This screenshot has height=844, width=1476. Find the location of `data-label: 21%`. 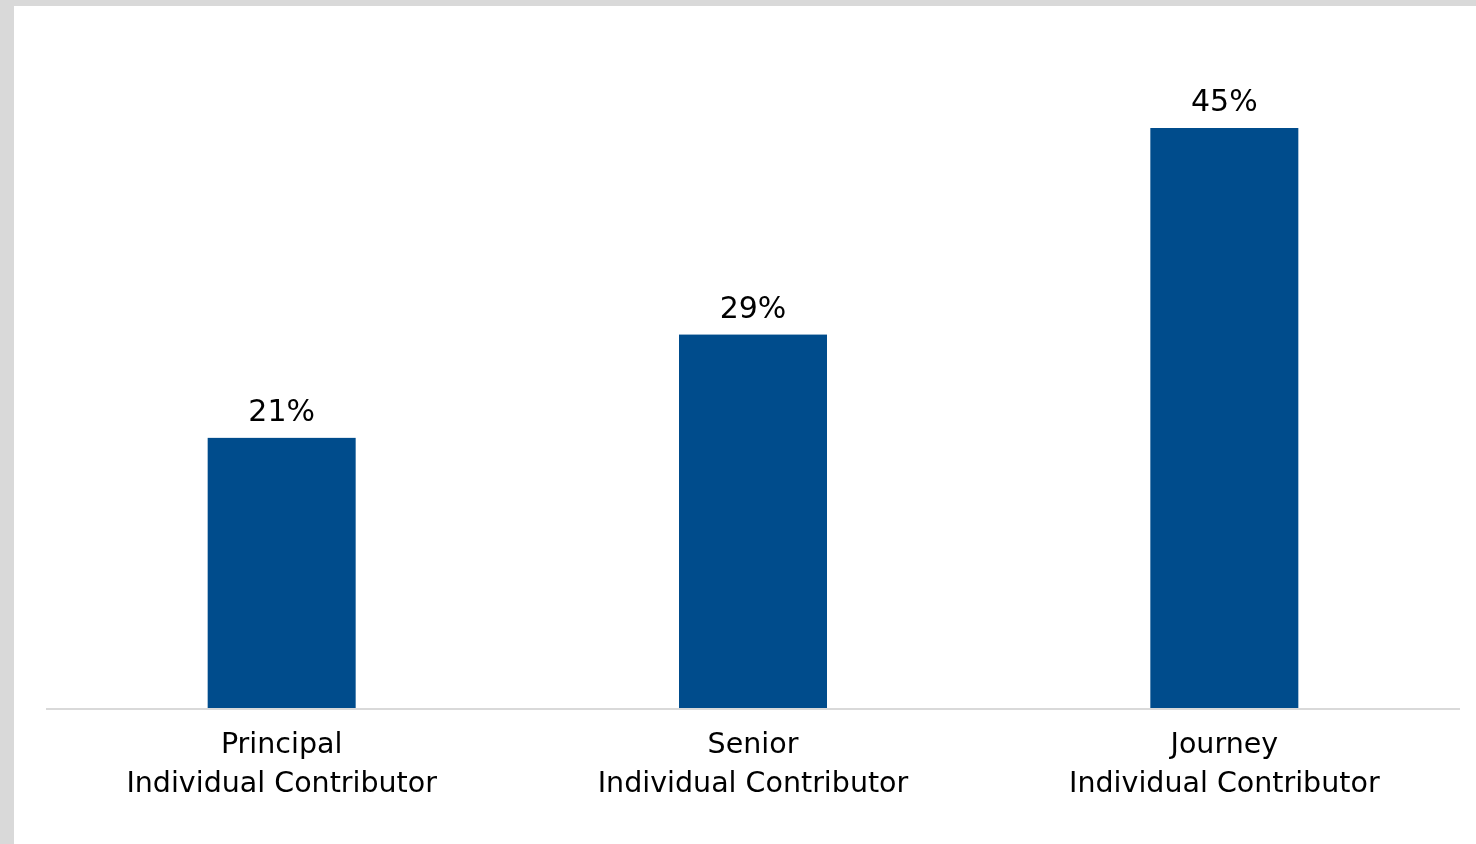

data-label: 21% is located at coordinates (282, 410).